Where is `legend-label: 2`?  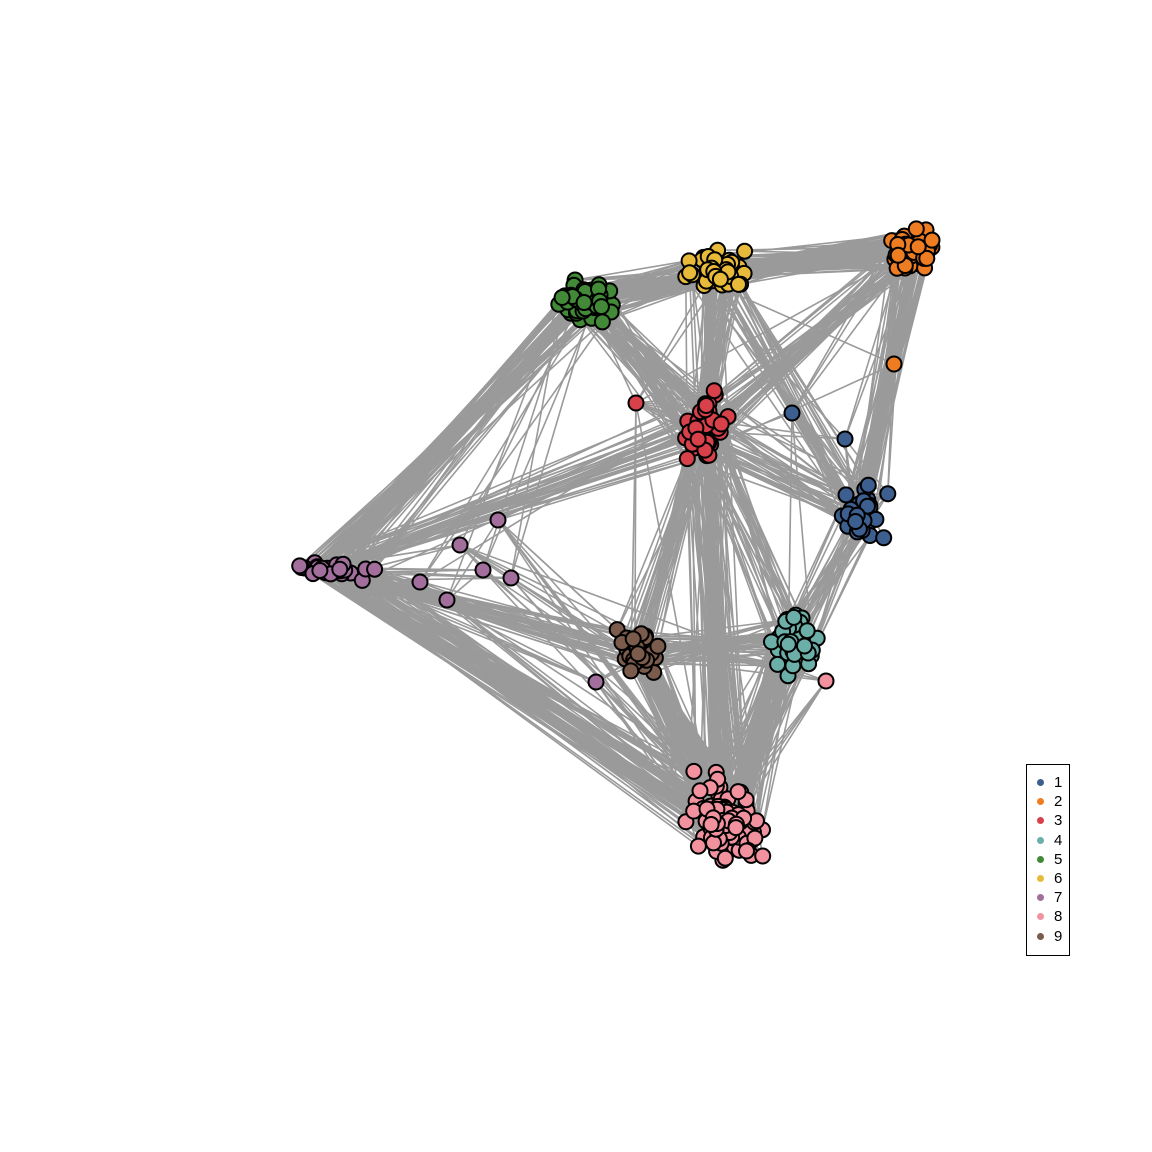 legend-label: 2 is located at coordinates (1058, 802).